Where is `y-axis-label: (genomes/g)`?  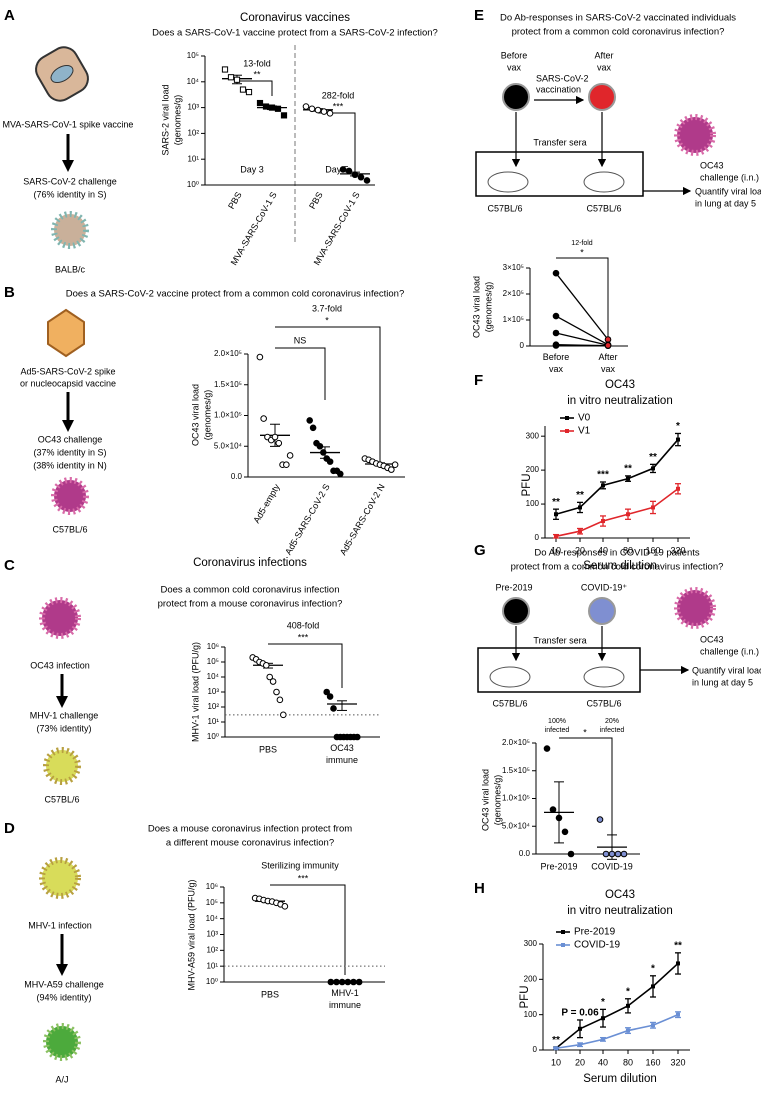
y-axis-label: (genomes/g) is located at coordinates (488, 307).